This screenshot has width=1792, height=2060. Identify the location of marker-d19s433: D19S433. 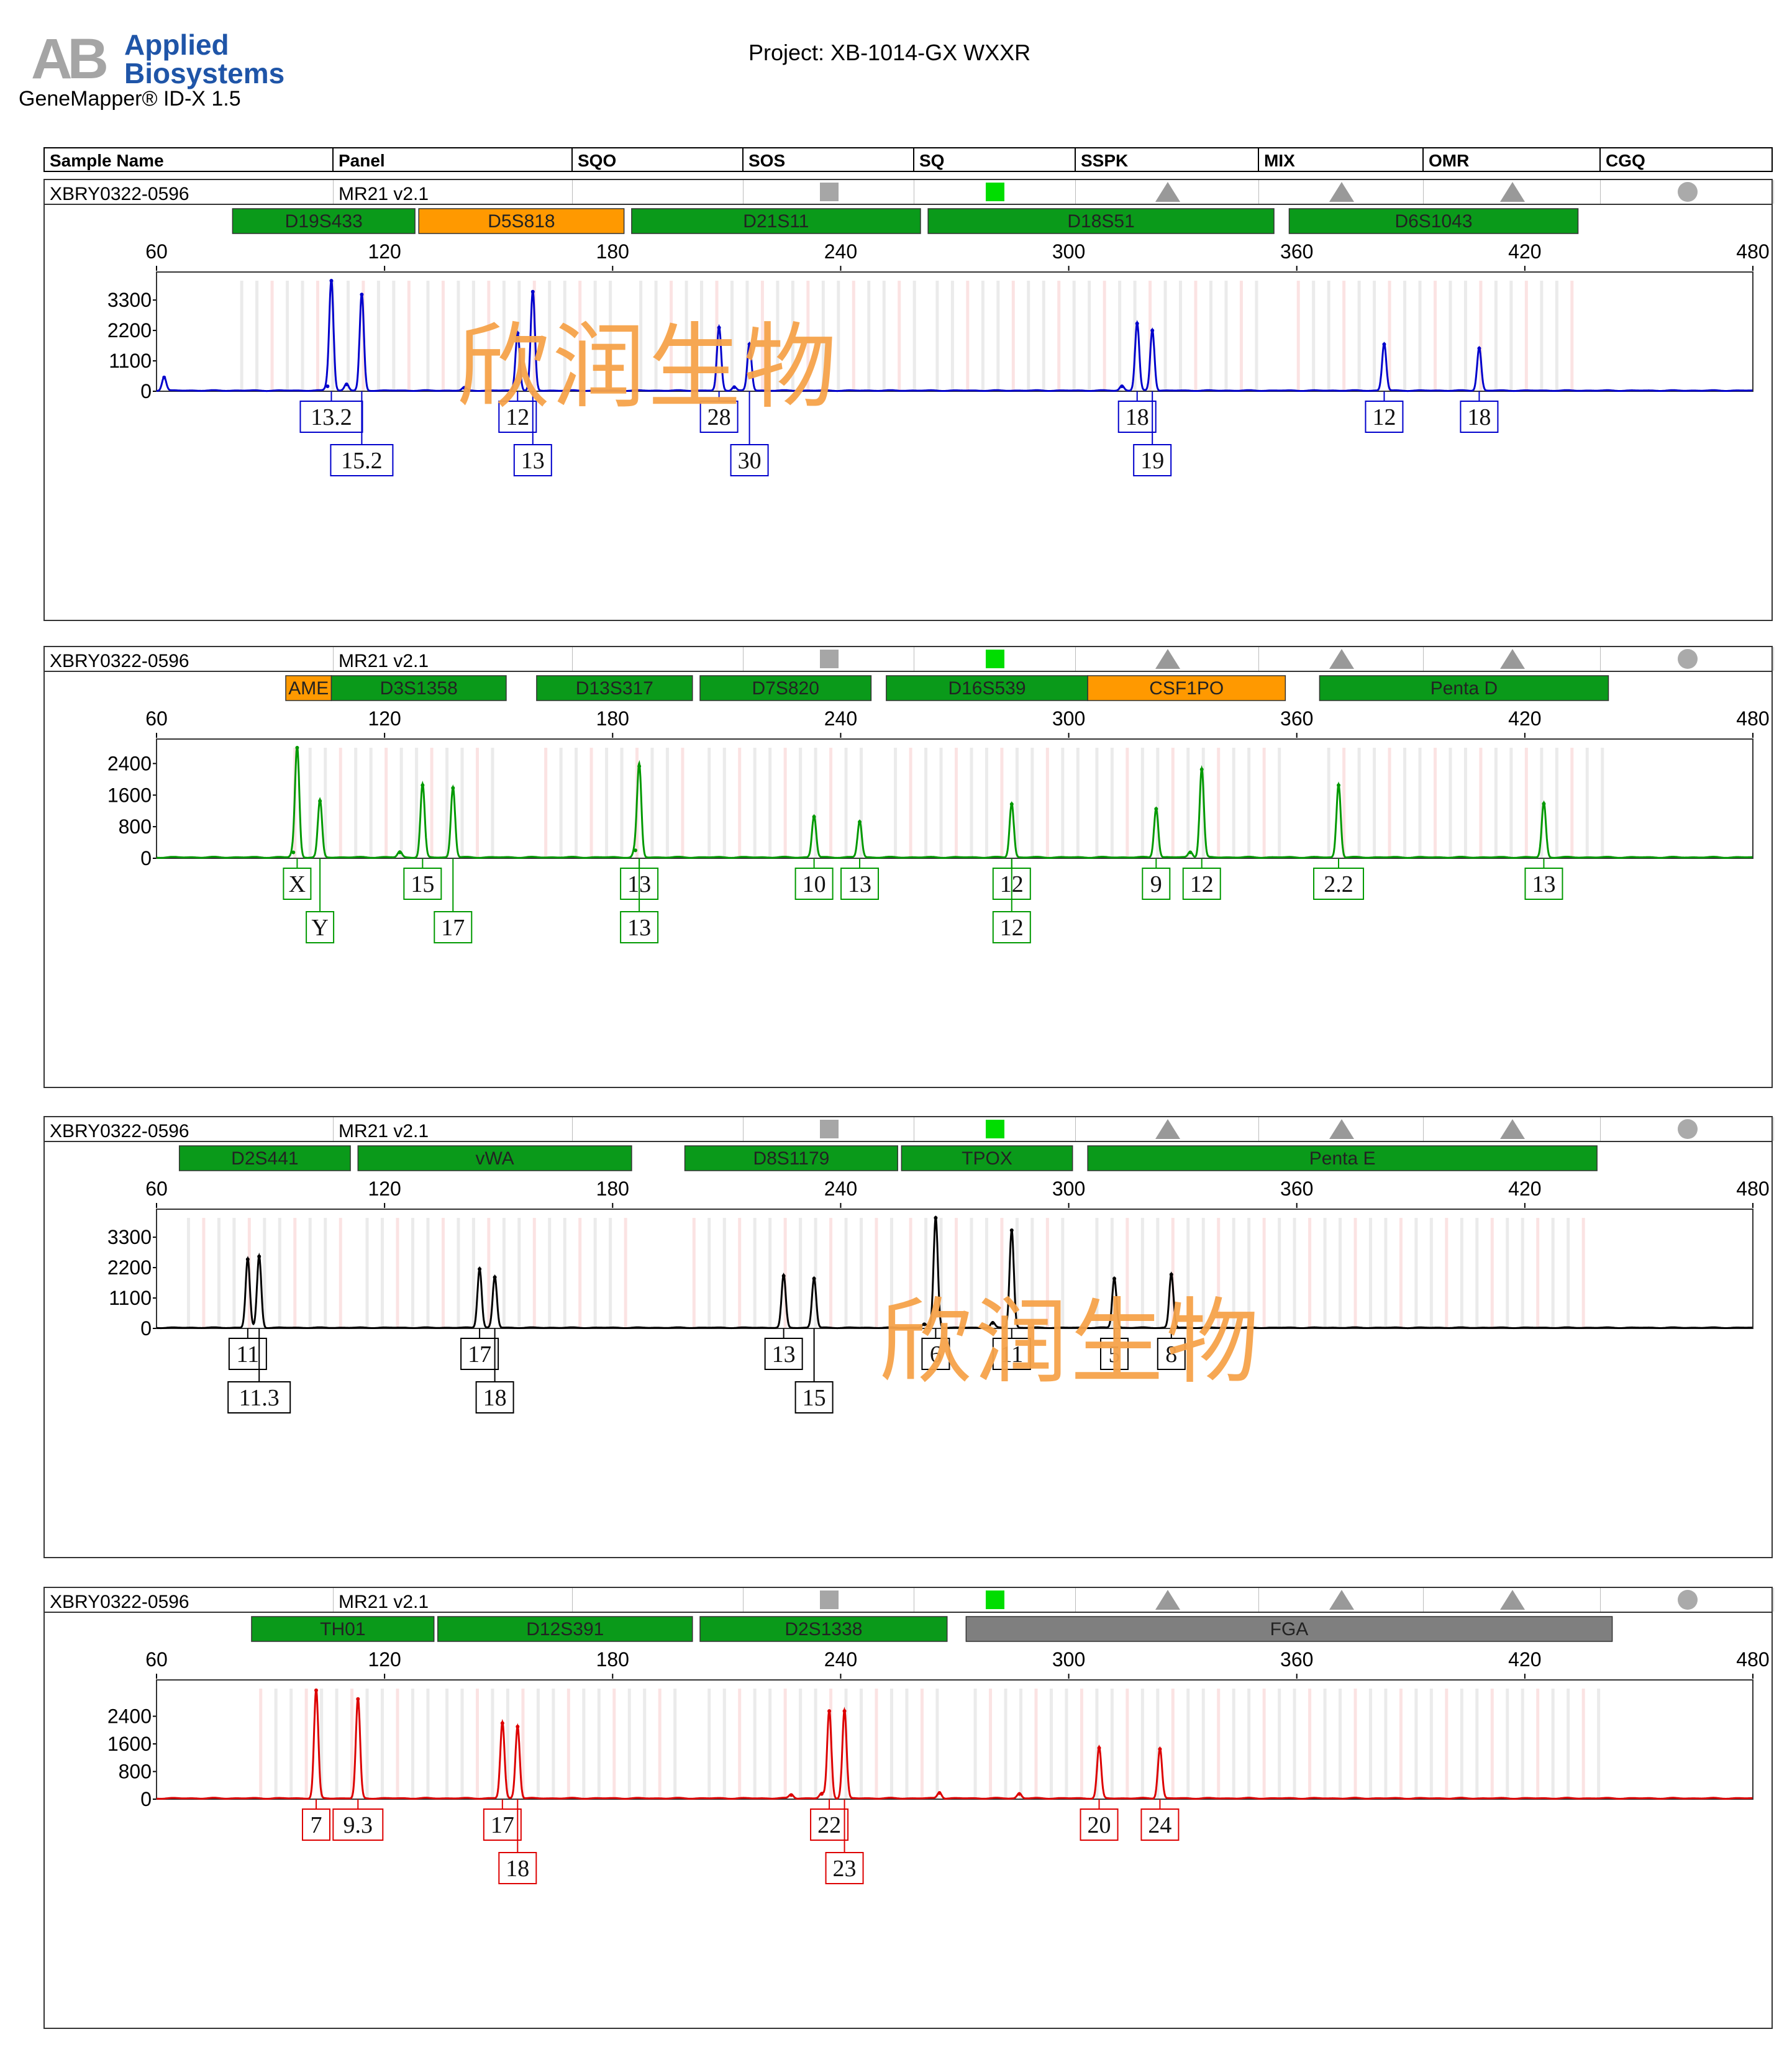
(324, 221).